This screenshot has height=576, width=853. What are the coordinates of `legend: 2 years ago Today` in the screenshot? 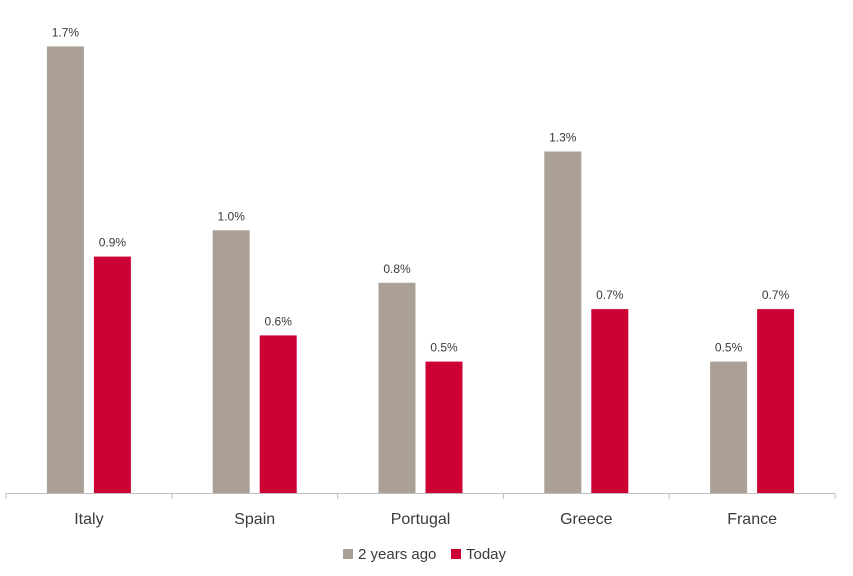 It's located at (425, 554).